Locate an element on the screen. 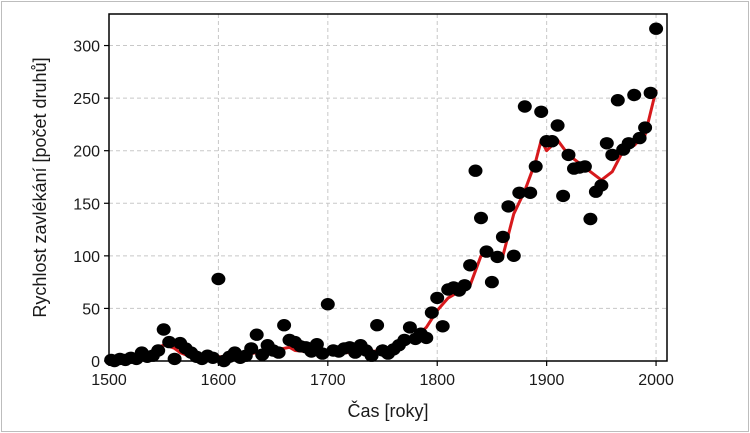 This screenshot has height=433, width=750. y-tick-label: 50 is located at coordinates (91, 309).